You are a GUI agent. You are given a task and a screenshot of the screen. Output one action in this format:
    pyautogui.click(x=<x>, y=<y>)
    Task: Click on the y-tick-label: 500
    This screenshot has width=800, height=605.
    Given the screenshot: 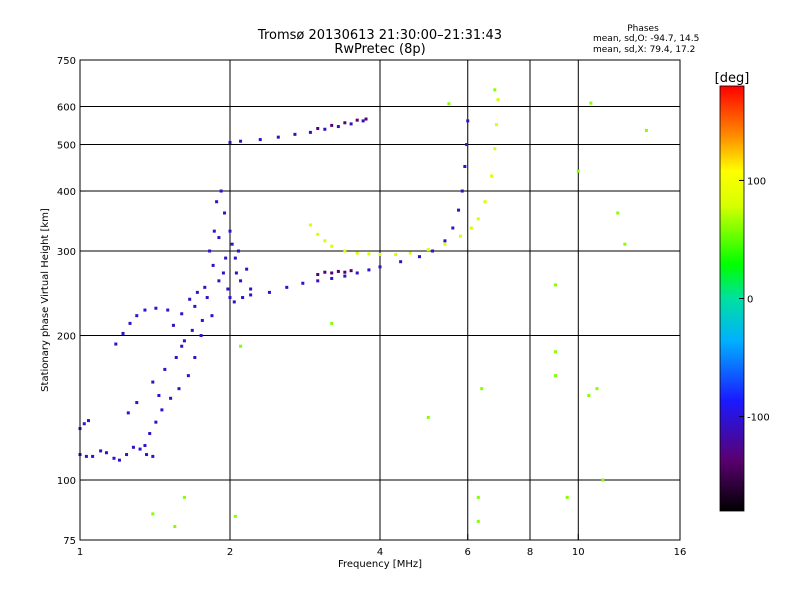 What is the action you would take?
    pyautogui.click(x=66, y=146)
    